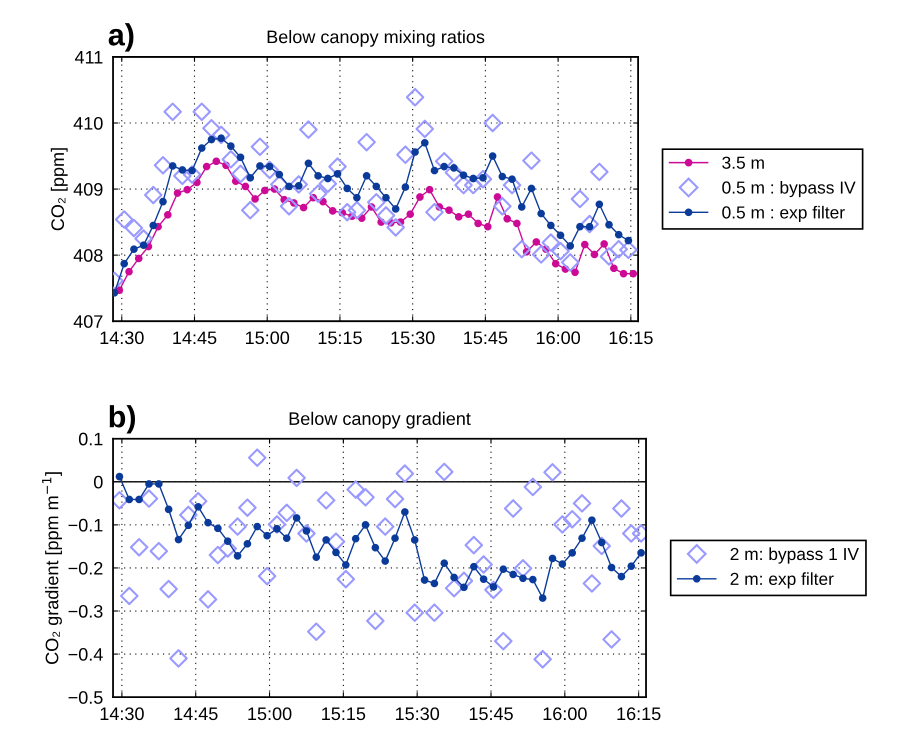 This screenshot has width=900, height=730. I want to click on y-tick-label: −0.2, so click(85, 568).